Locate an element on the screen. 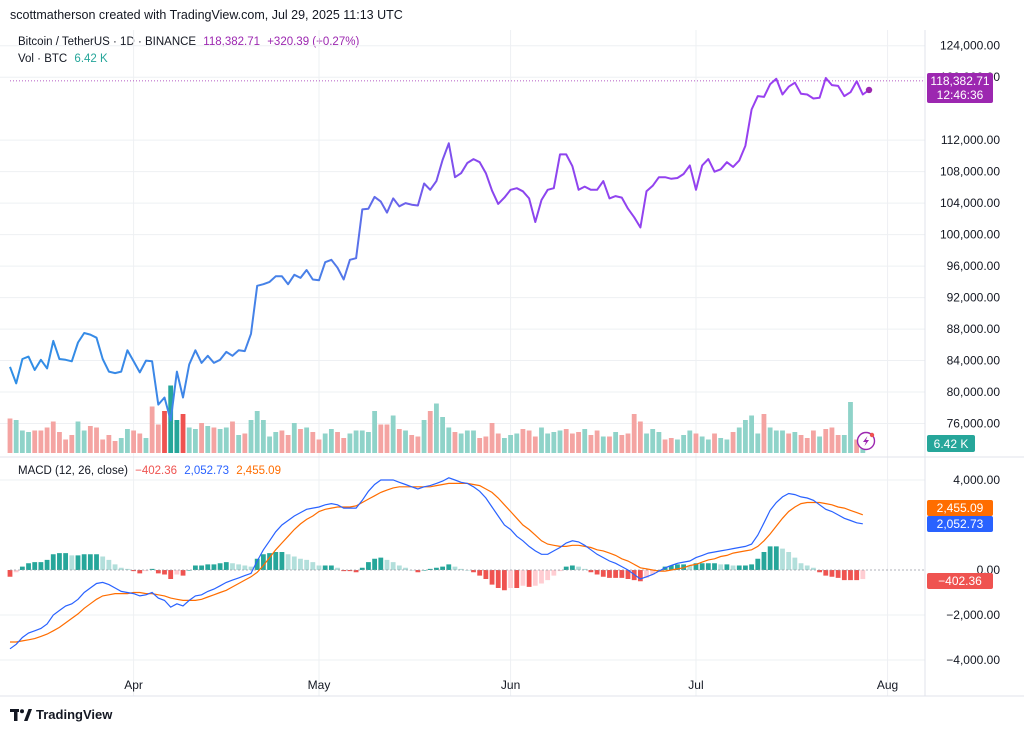 This screenshot has width=1024, height=730. last-price-dot is located at coordinates (869, 90).